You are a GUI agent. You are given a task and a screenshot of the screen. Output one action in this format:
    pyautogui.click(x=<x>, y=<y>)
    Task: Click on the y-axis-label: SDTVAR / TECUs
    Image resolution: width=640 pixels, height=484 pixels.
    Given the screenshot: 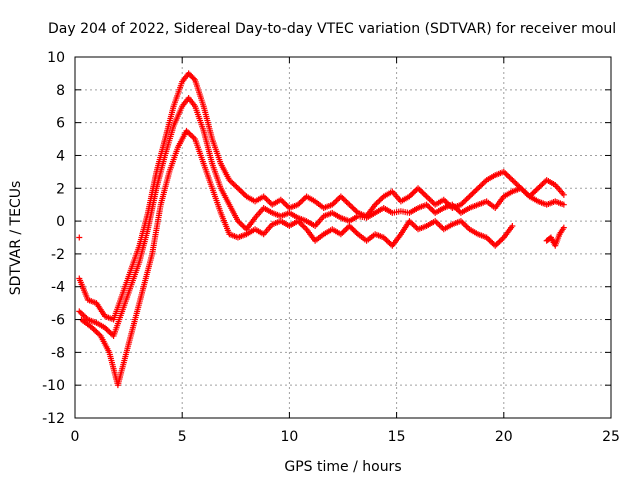 What is the action you would take?
    pyautogui.click(x=16, y=238)
    